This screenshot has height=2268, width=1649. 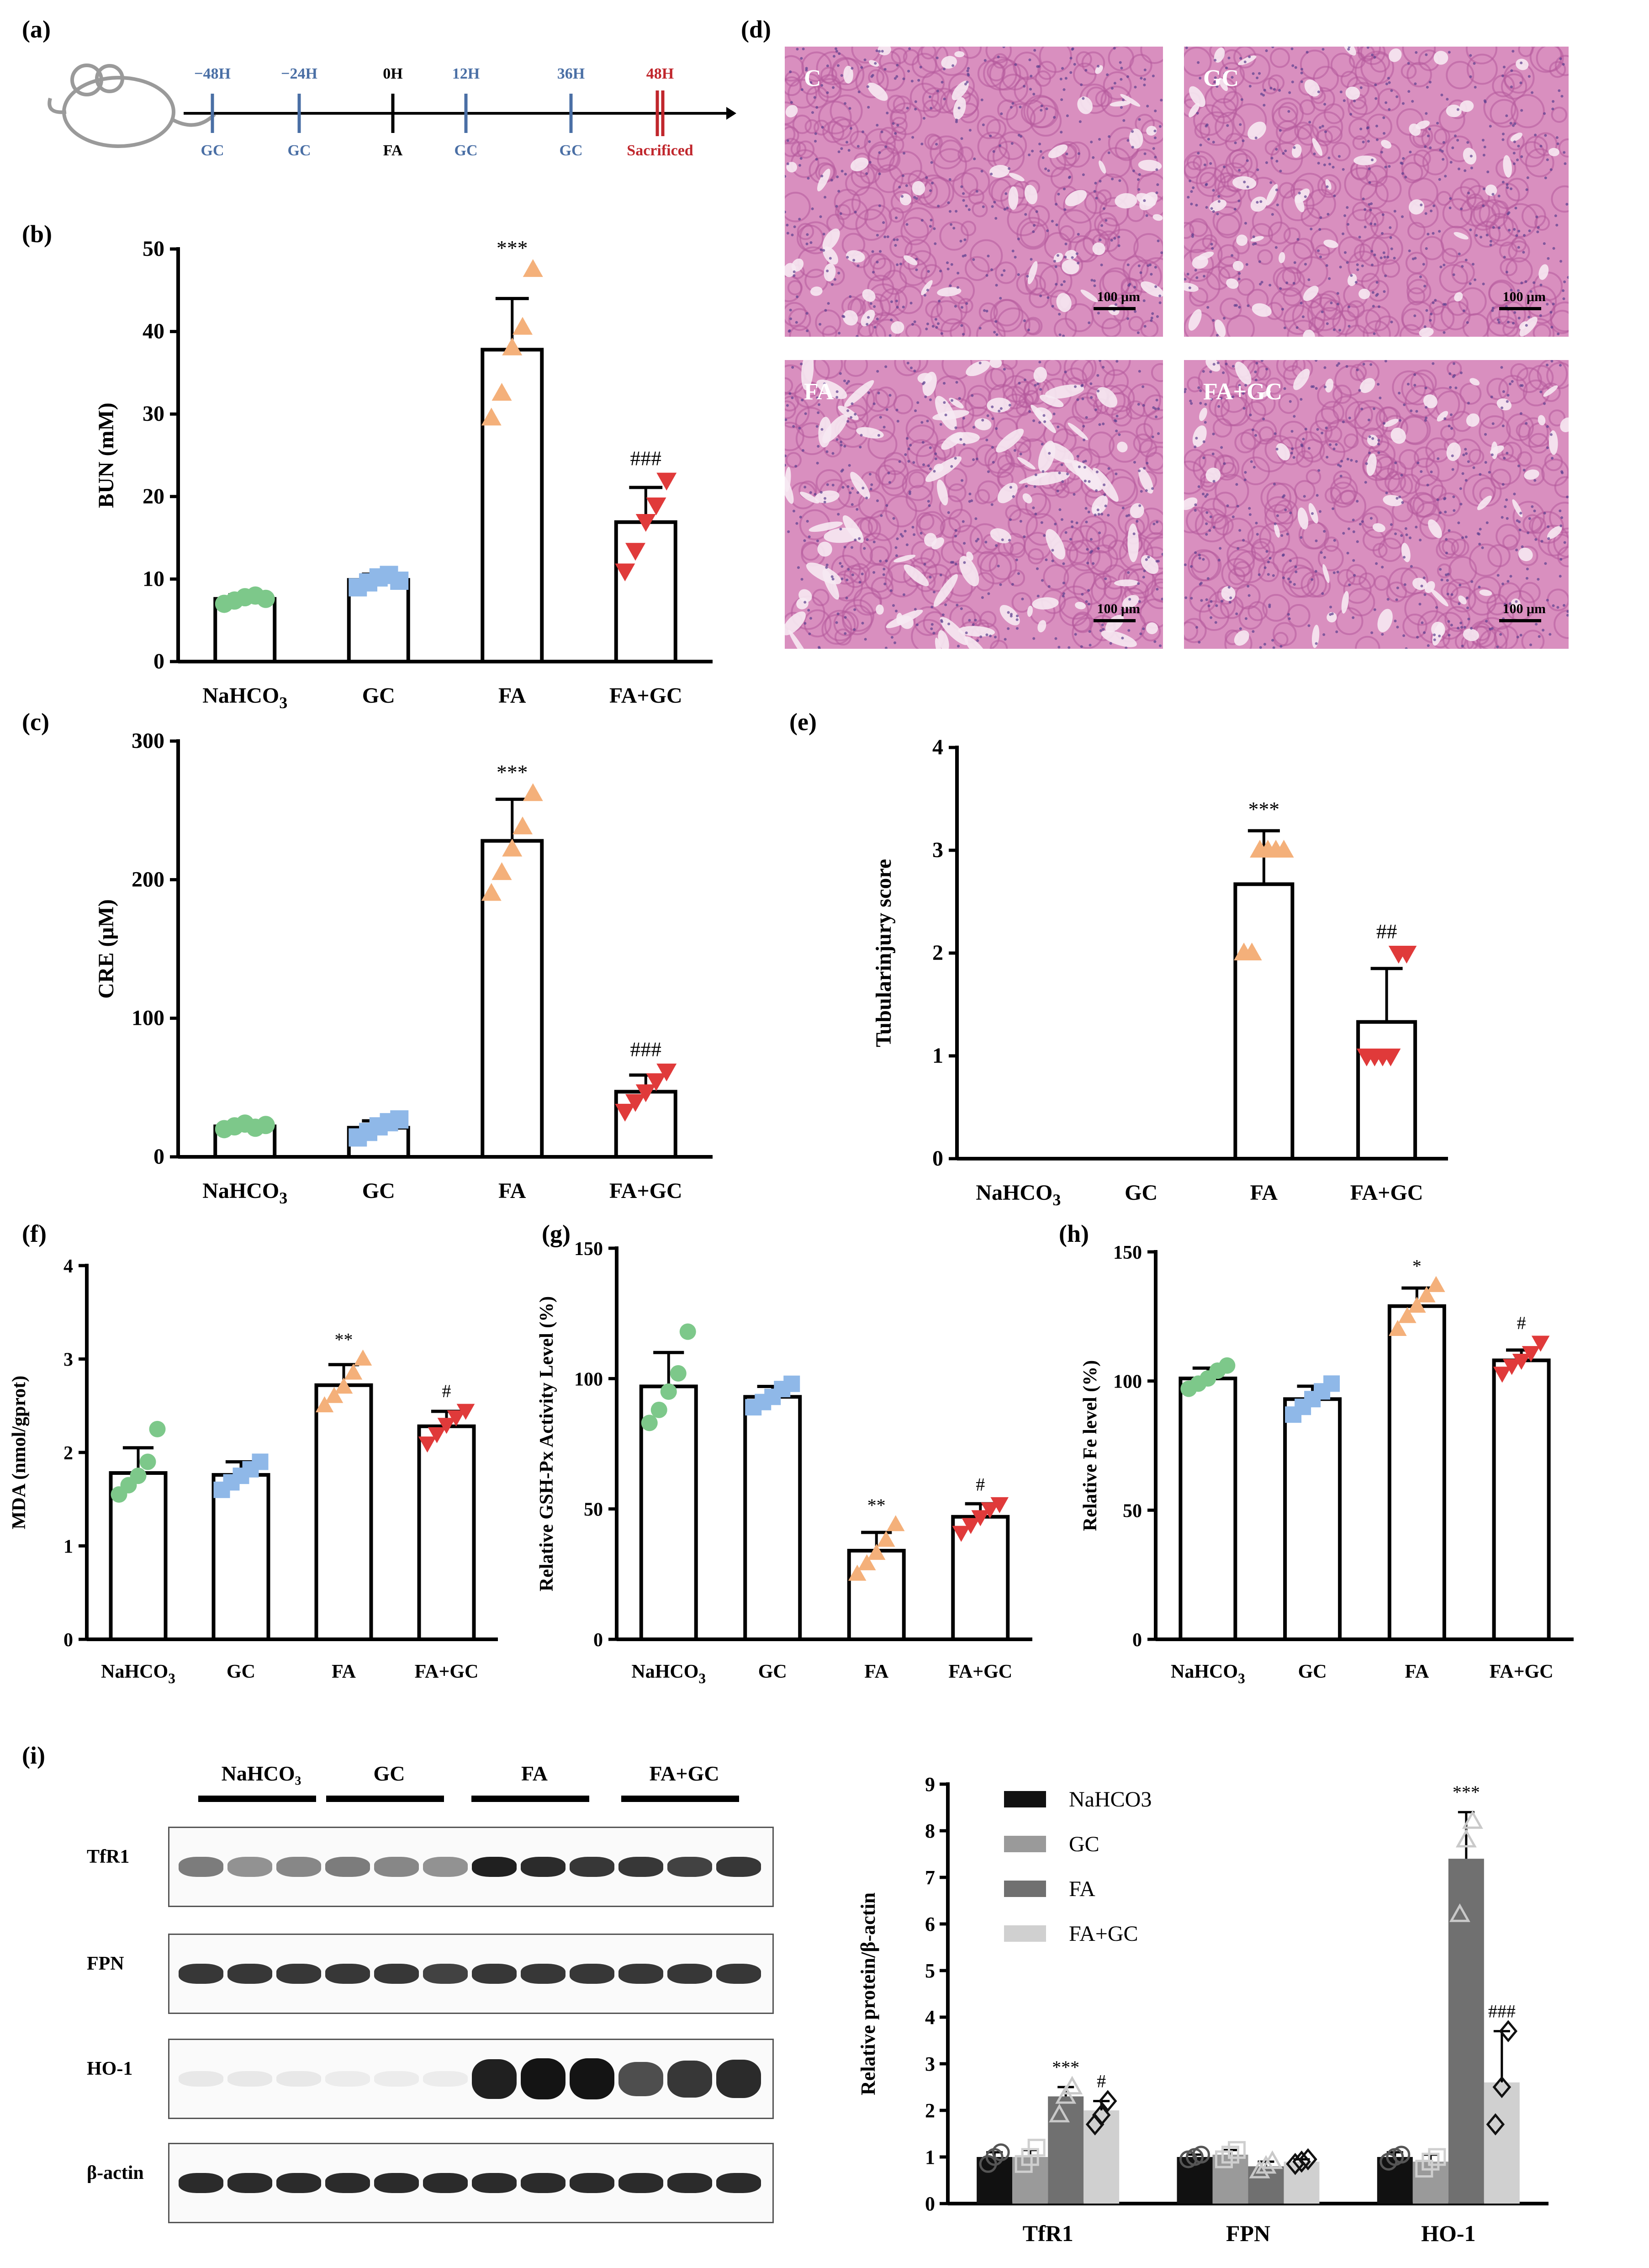 I want to click on blot-row-label: TfR1, so click(x=109, y=1856).